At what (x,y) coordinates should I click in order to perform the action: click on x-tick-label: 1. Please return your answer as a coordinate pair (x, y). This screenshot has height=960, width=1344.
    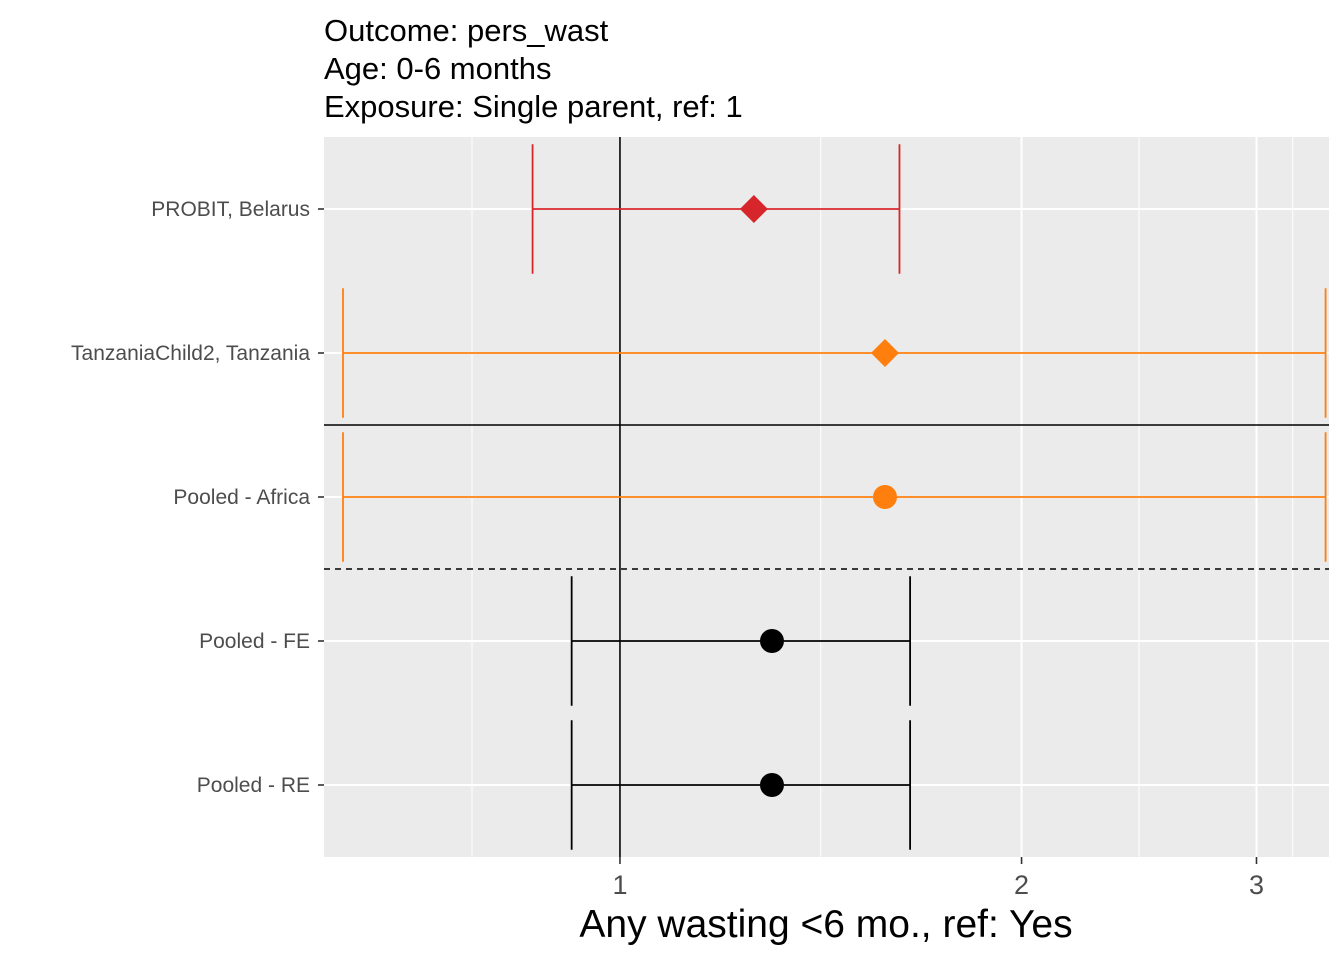
    Looking at the image, I should click on (619, 885).